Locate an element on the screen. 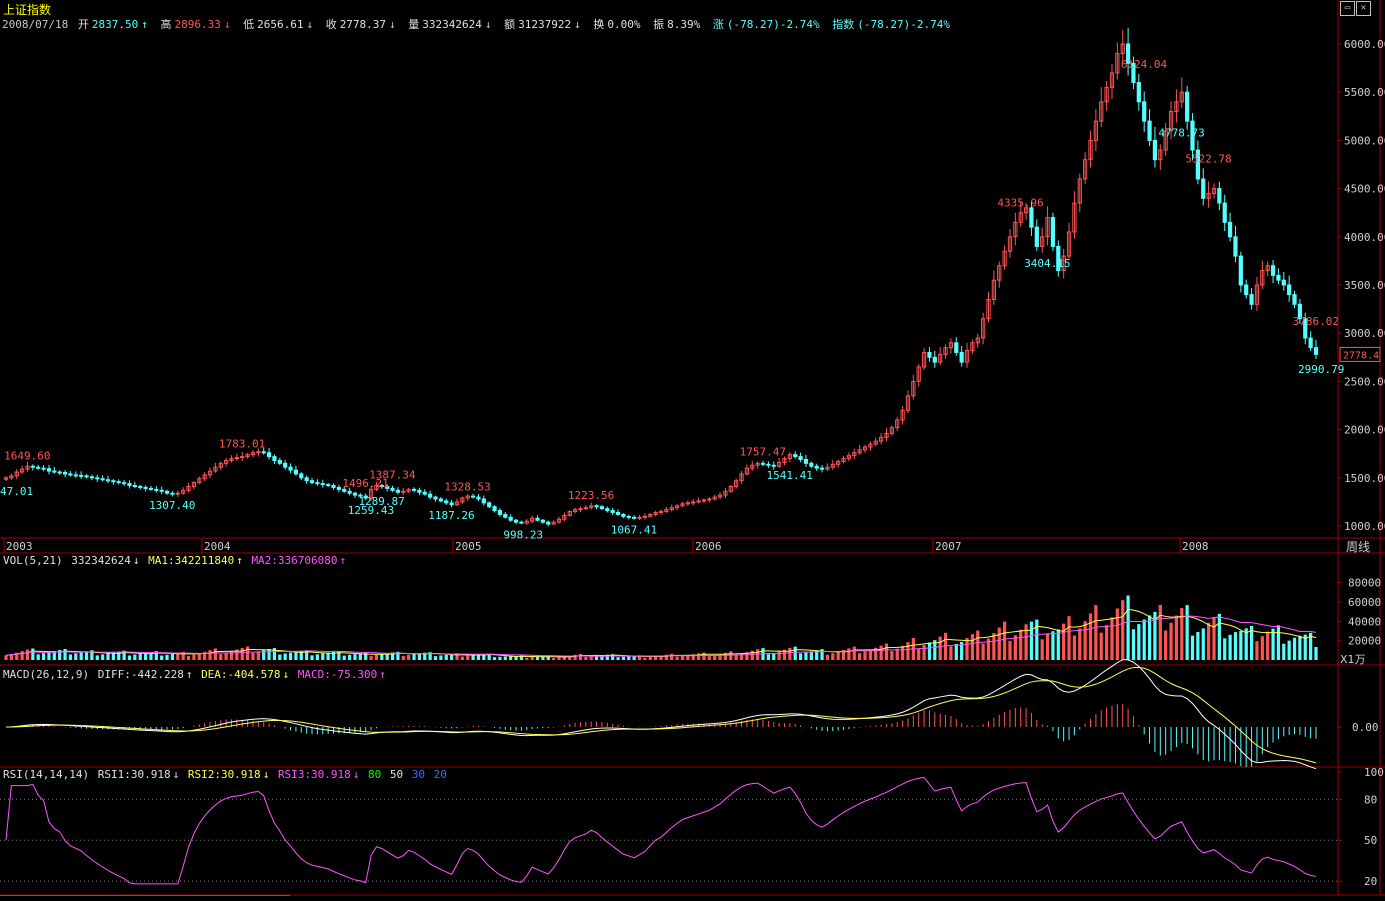 This screenshot has width=1385, height=901. volume-ma1-line is located at coordinates (661, 633).